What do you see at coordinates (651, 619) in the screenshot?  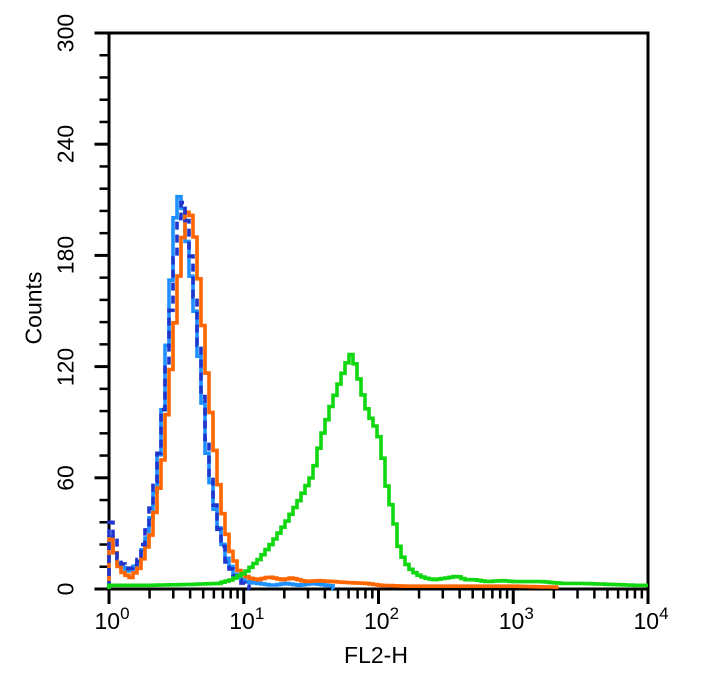 I see `x-tick-label-10e4: 10⁴` at bounding box center [651, 619].